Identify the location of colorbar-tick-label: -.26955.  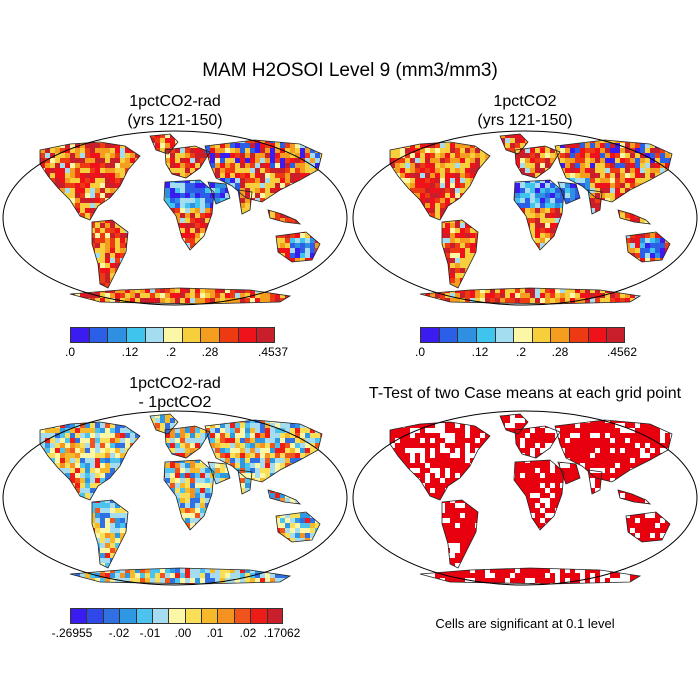
(72, 633).